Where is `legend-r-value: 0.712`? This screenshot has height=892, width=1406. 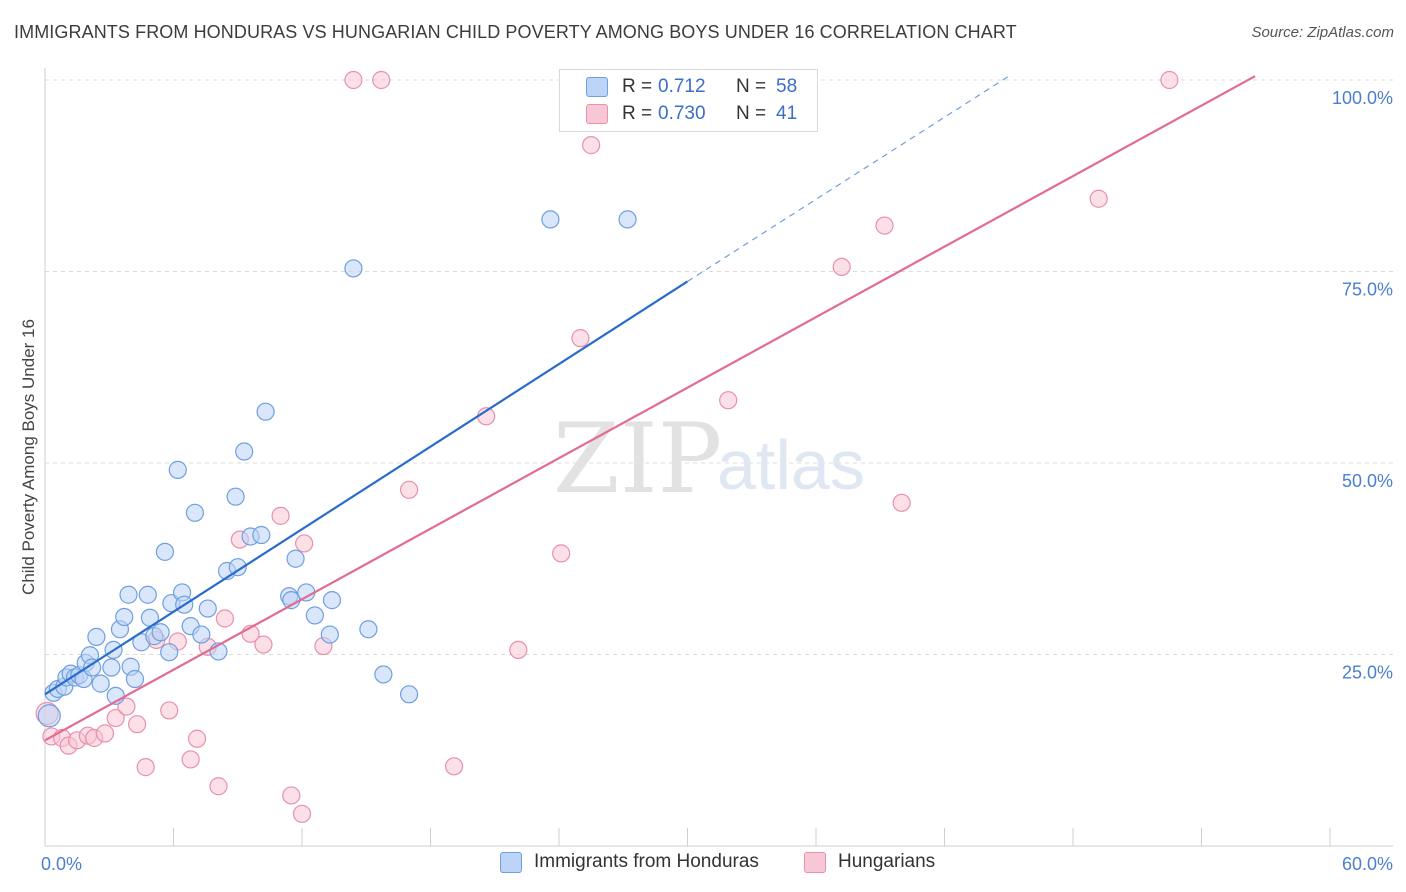
legend-r-value: 0.712 is located at coordinates (682, 86).